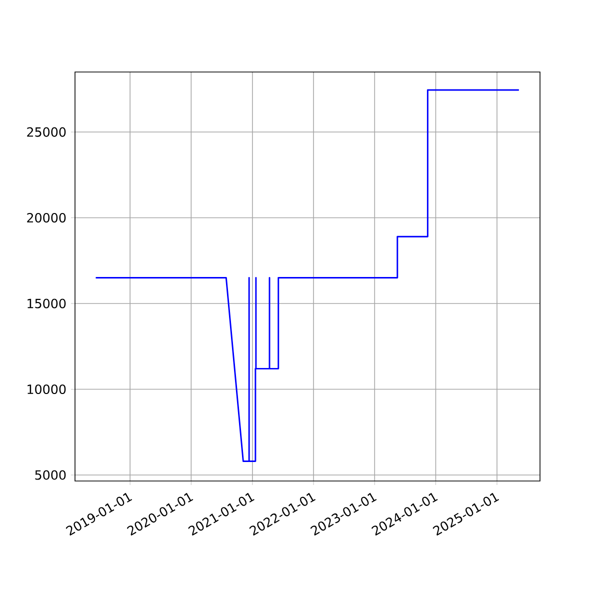 This screenshot has width=600, height=600. I want to click on y-tick-label: 5000, so click(50, 475).